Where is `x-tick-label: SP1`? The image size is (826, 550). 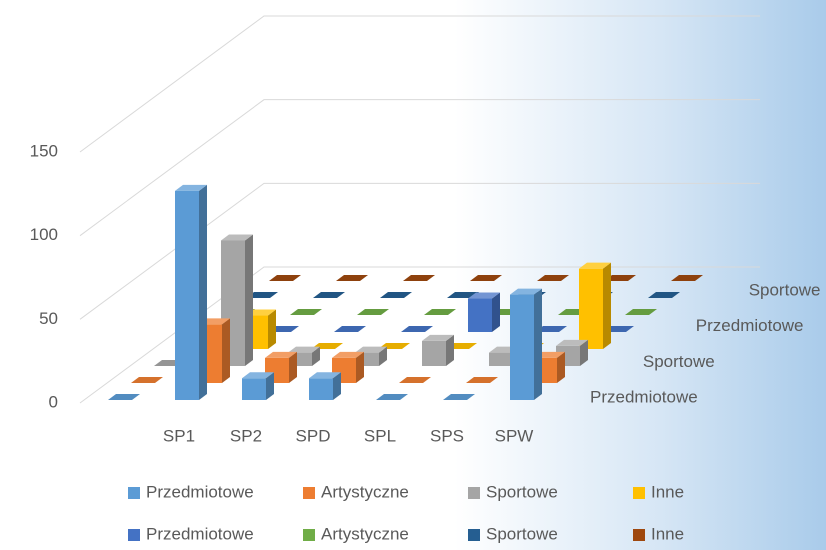 x-tick-label: SP1 is located at coordinates (179, 435).